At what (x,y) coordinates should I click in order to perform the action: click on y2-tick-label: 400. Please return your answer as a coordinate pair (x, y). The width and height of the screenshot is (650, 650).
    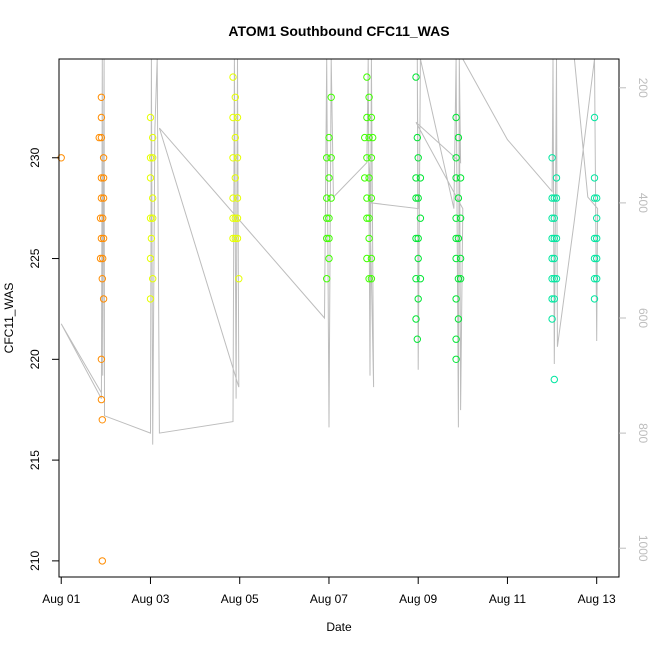
    Looking at the image, I should click on (643, 203).